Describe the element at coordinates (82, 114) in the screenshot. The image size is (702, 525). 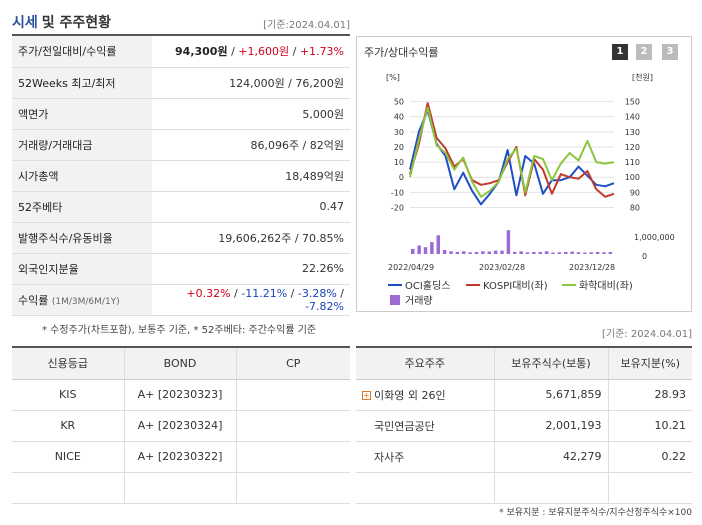
I see `row-label: 액면가` at that location.